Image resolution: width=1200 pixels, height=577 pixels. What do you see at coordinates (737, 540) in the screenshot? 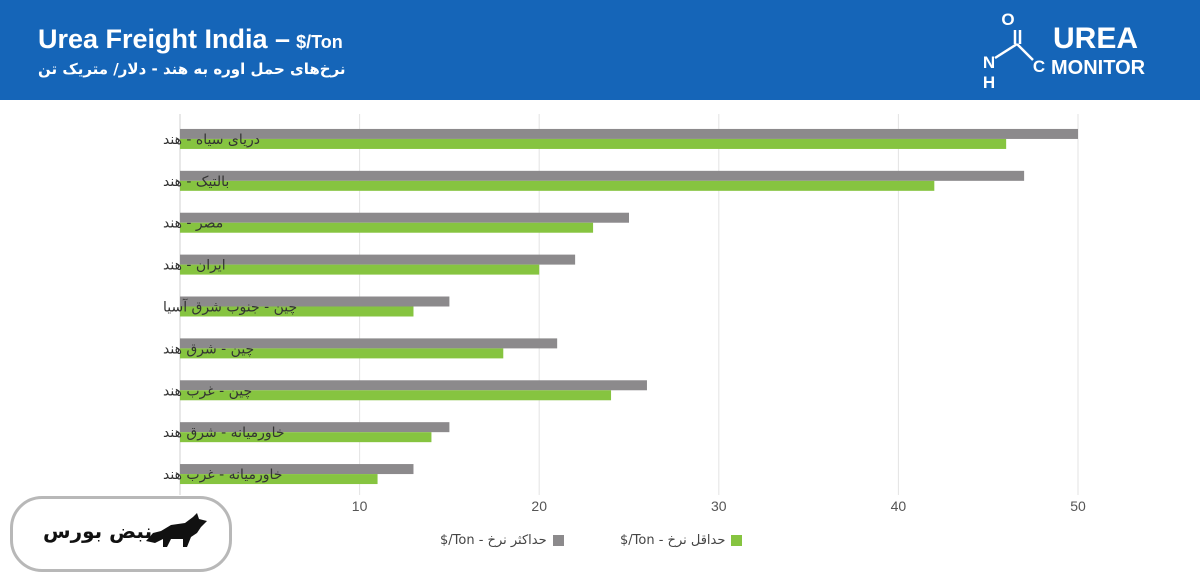
I see `legend-swatch-min` at bounding box center [737, 540].